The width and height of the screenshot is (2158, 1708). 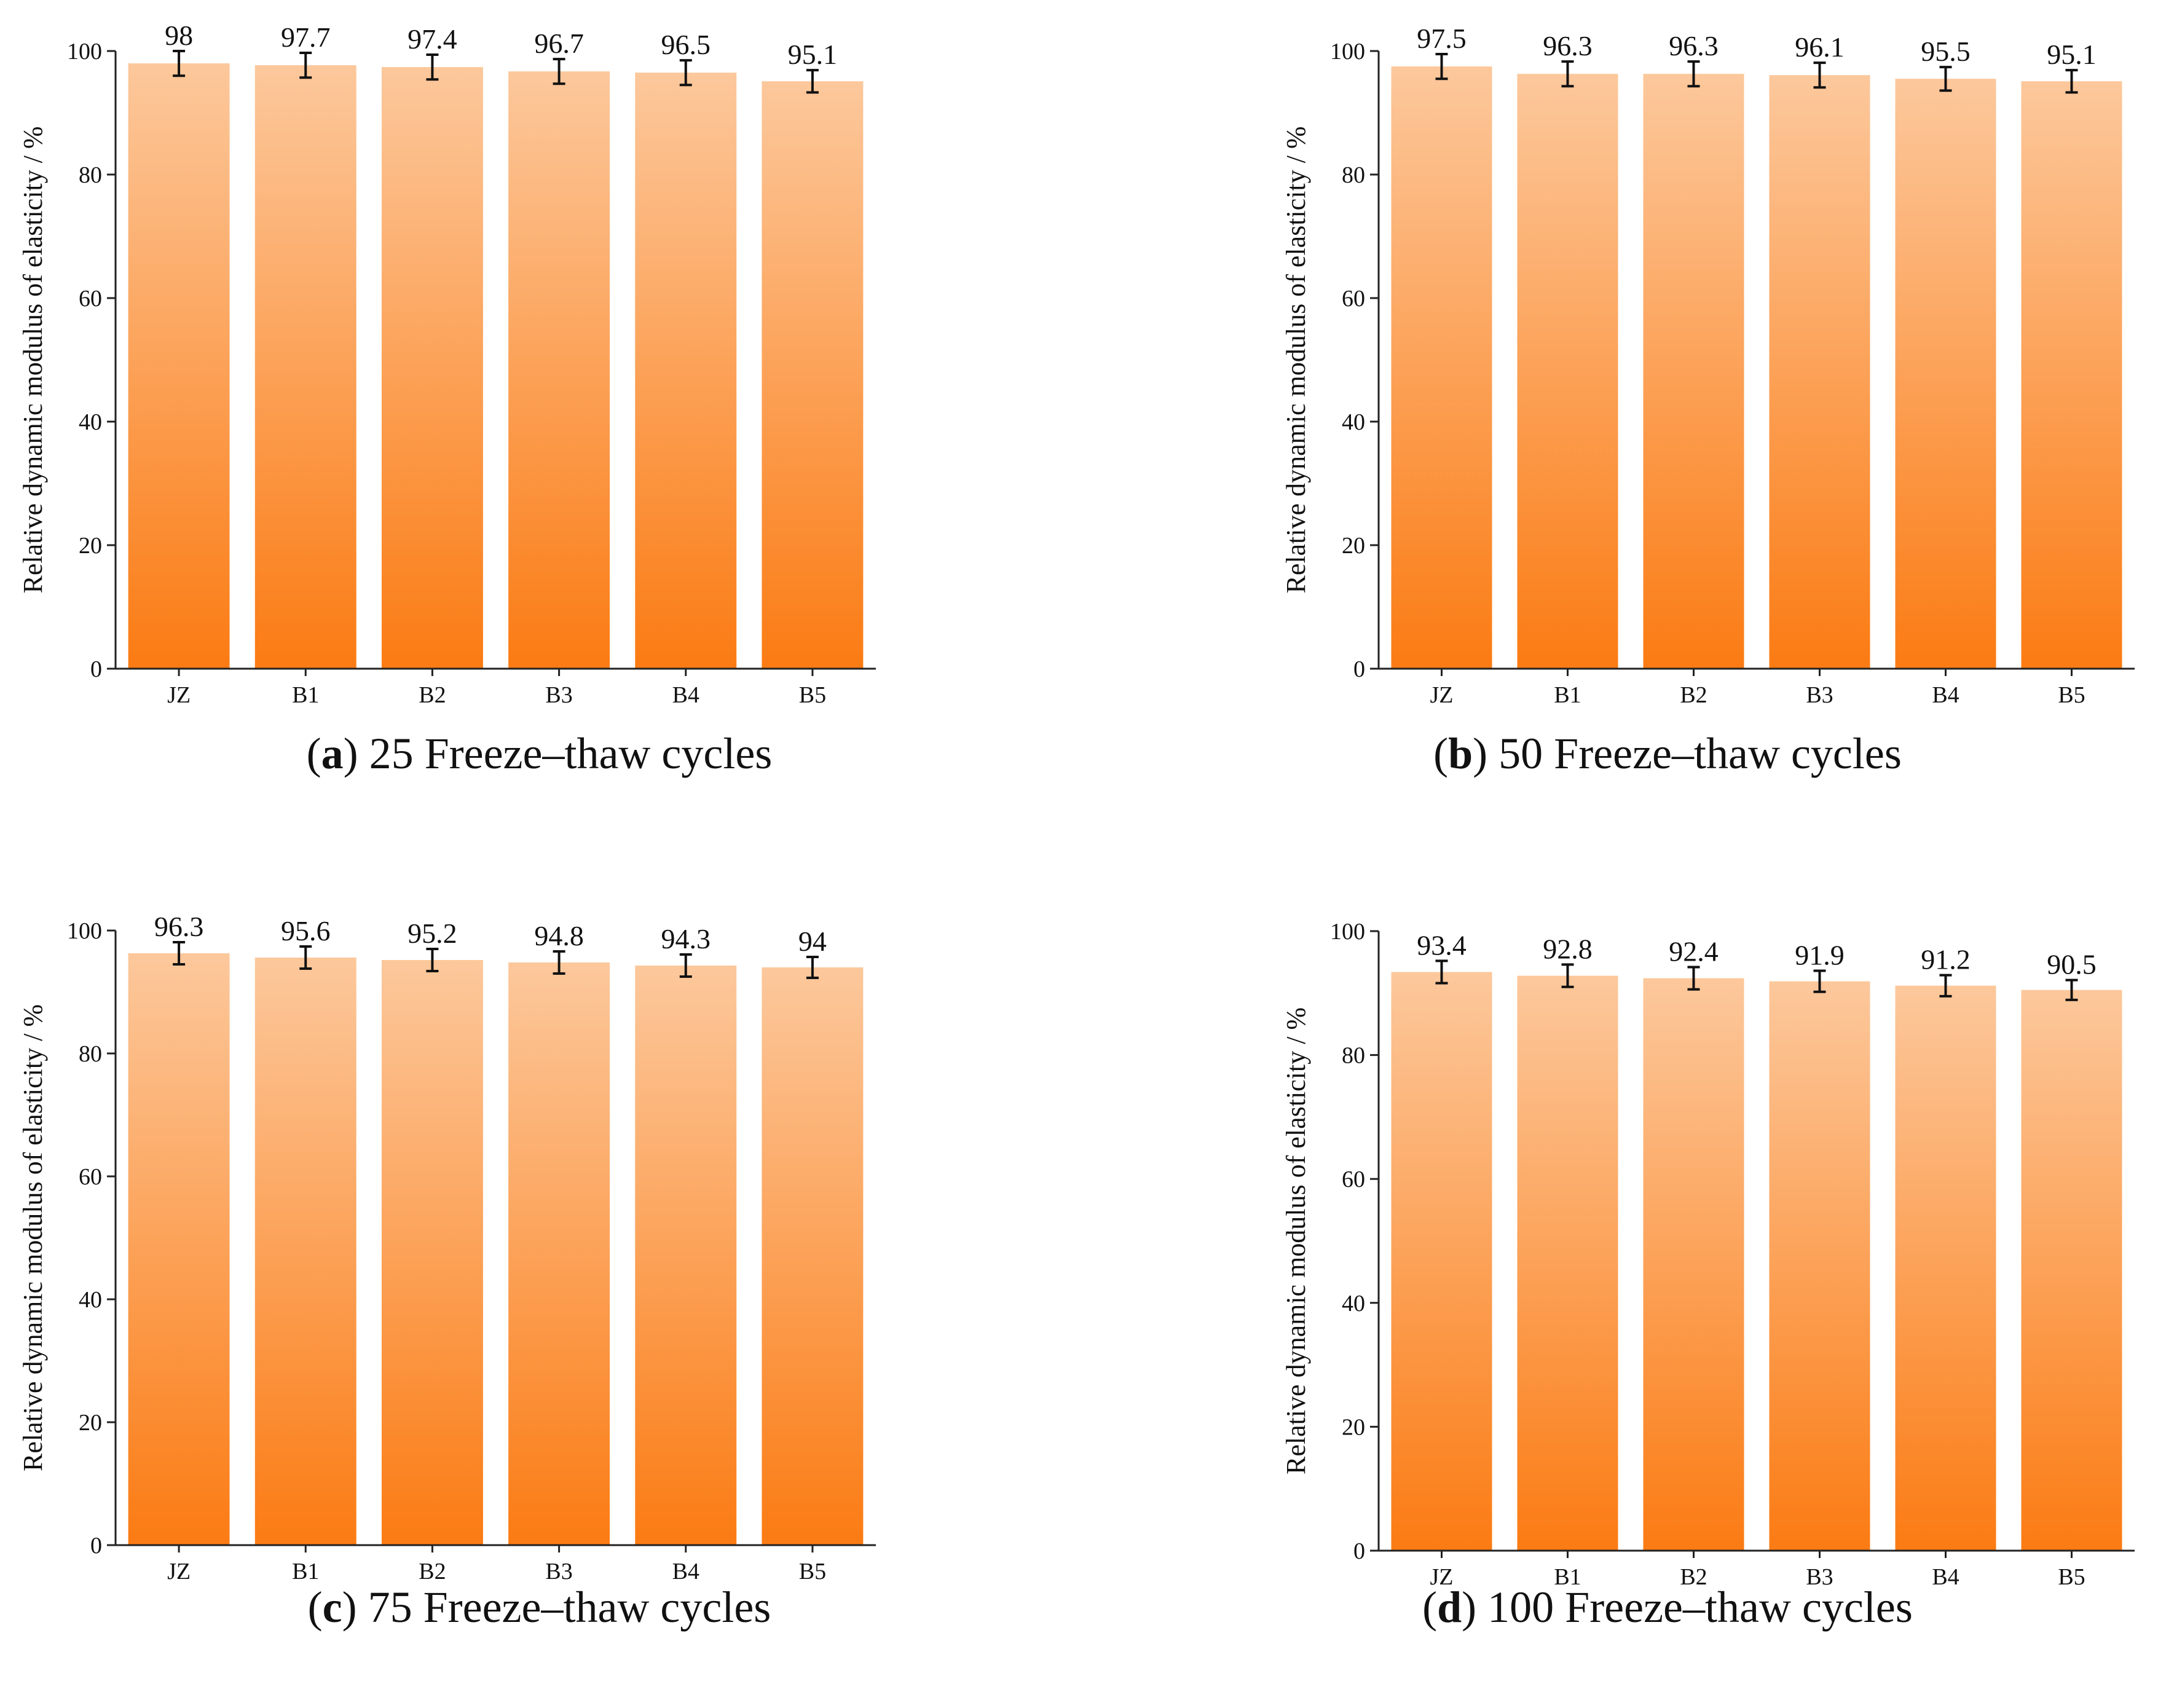 What do you see at coordinates (432, 934) in the screenshot?
I see `value-label: 95.2` at bounding box center [432, 934].